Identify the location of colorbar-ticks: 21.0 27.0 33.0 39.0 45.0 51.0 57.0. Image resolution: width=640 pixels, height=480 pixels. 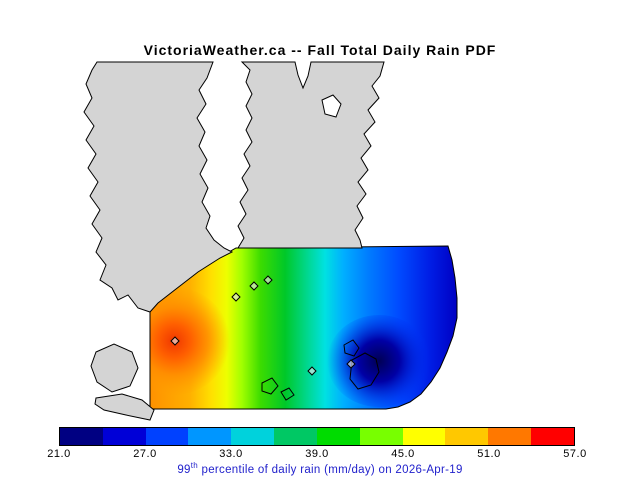
(320, 454).